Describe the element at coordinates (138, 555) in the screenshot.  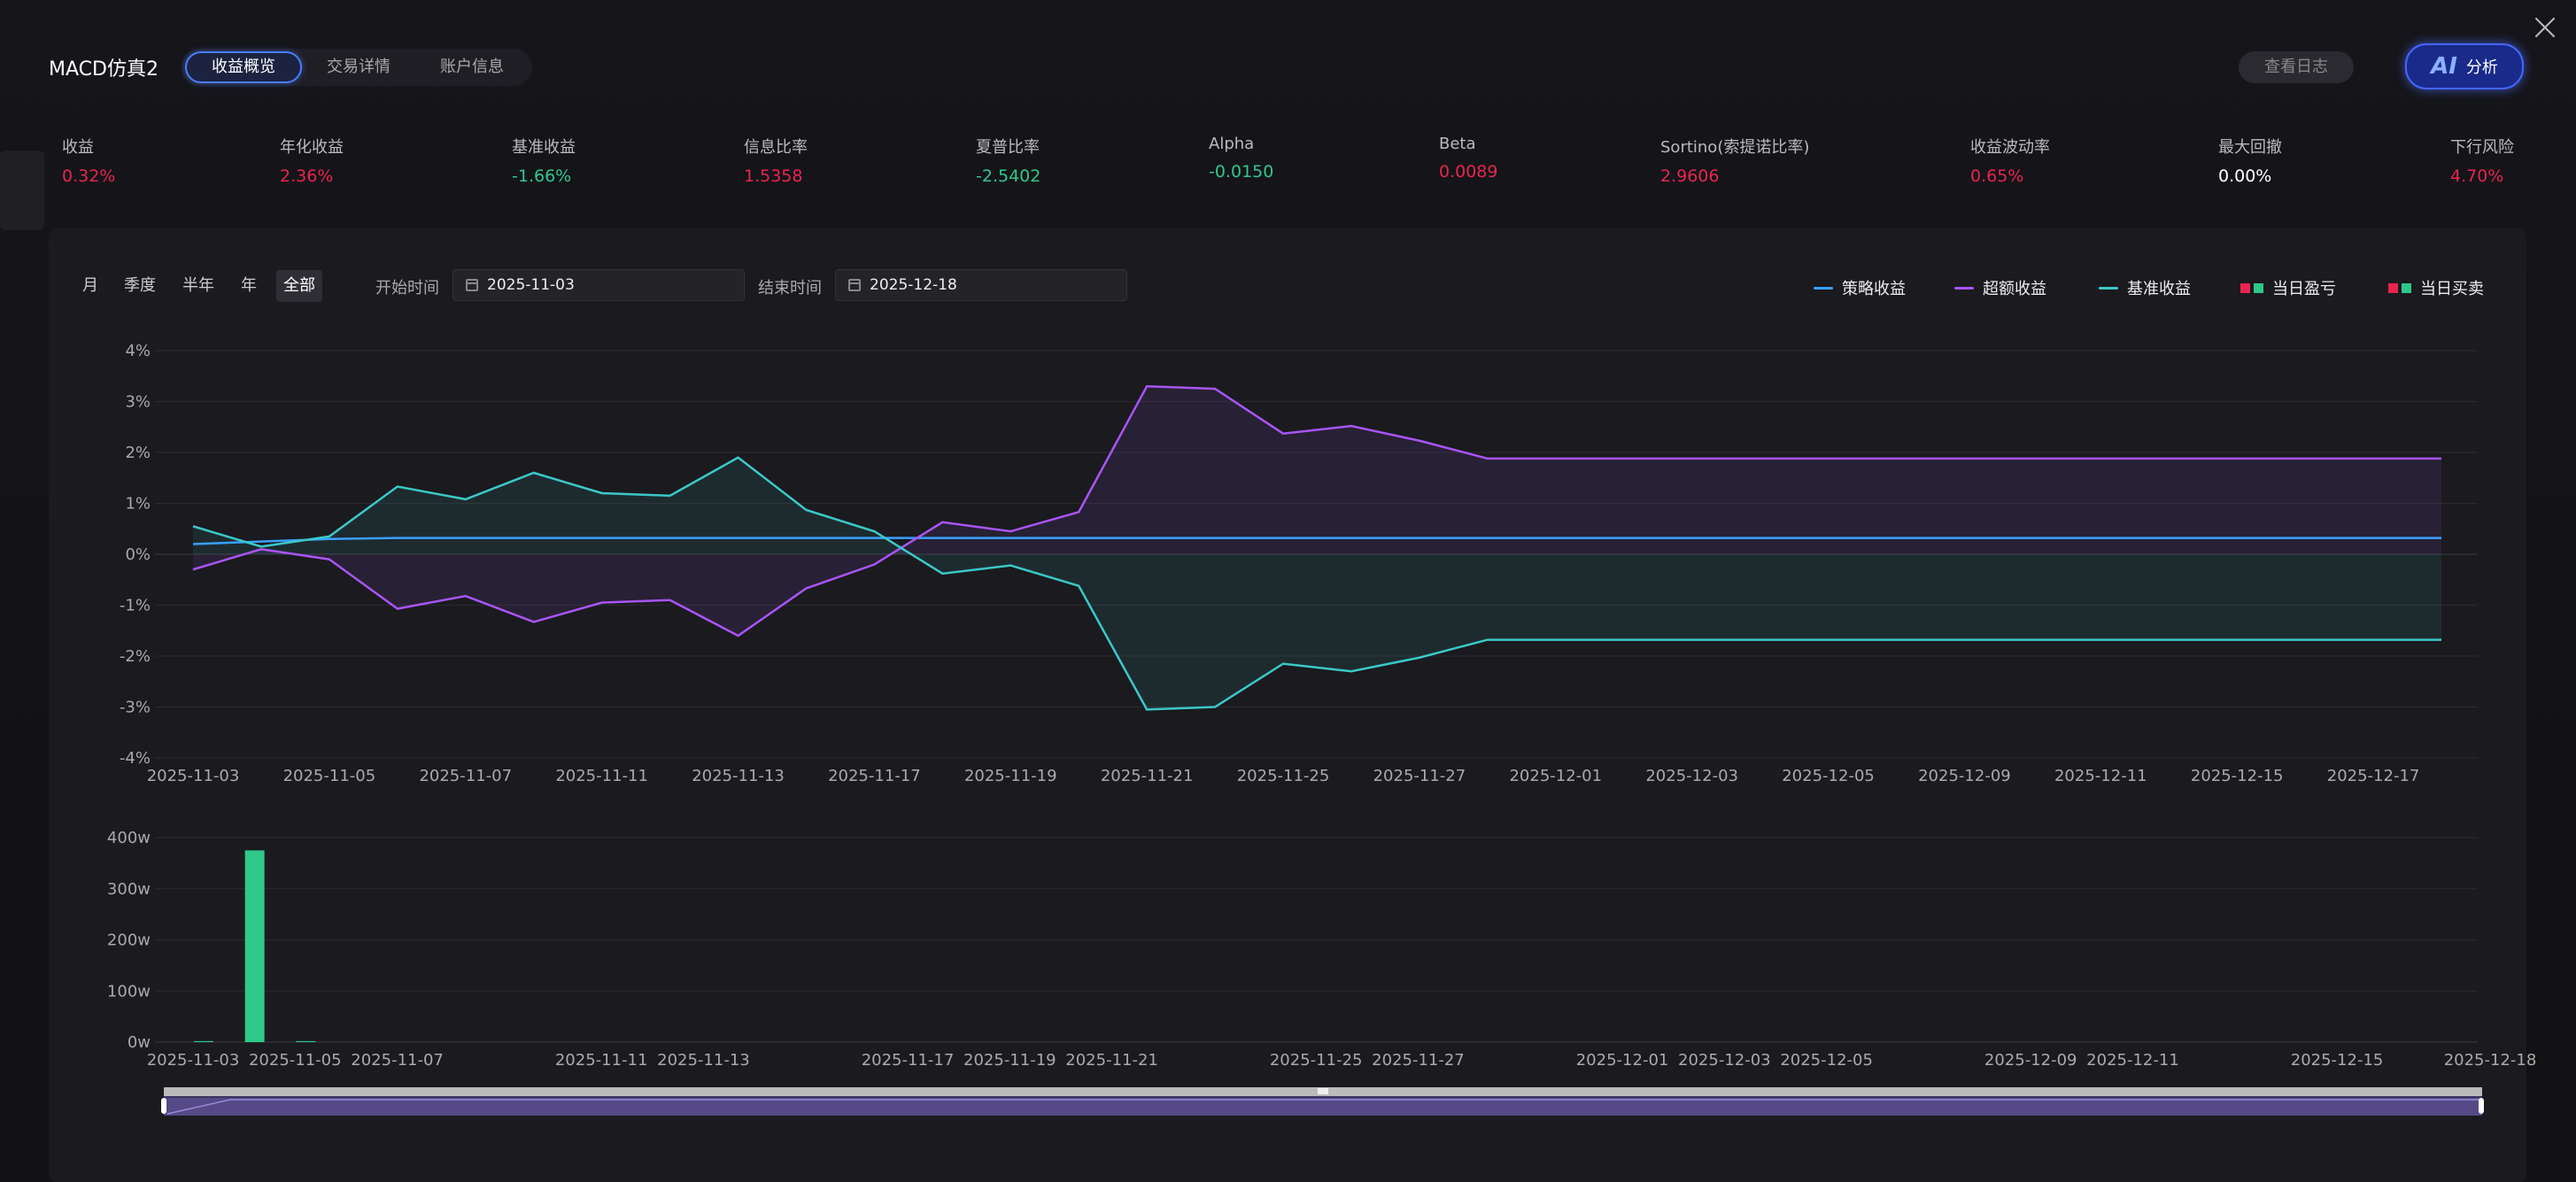
I see `y-tick-label: 0%` at that location.